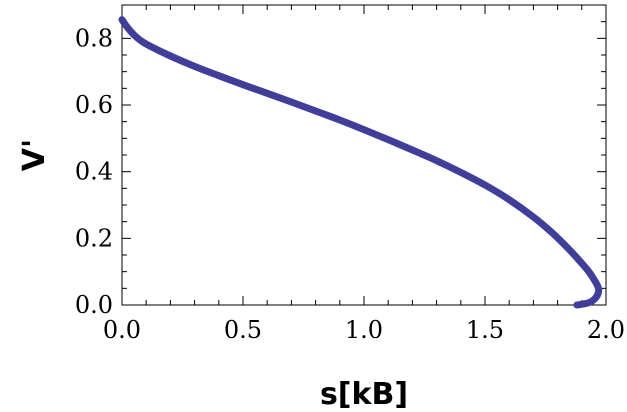 This screenshot has width=627, height=412. I want to click on x-tick-label: 2.0, so click(606, 330).